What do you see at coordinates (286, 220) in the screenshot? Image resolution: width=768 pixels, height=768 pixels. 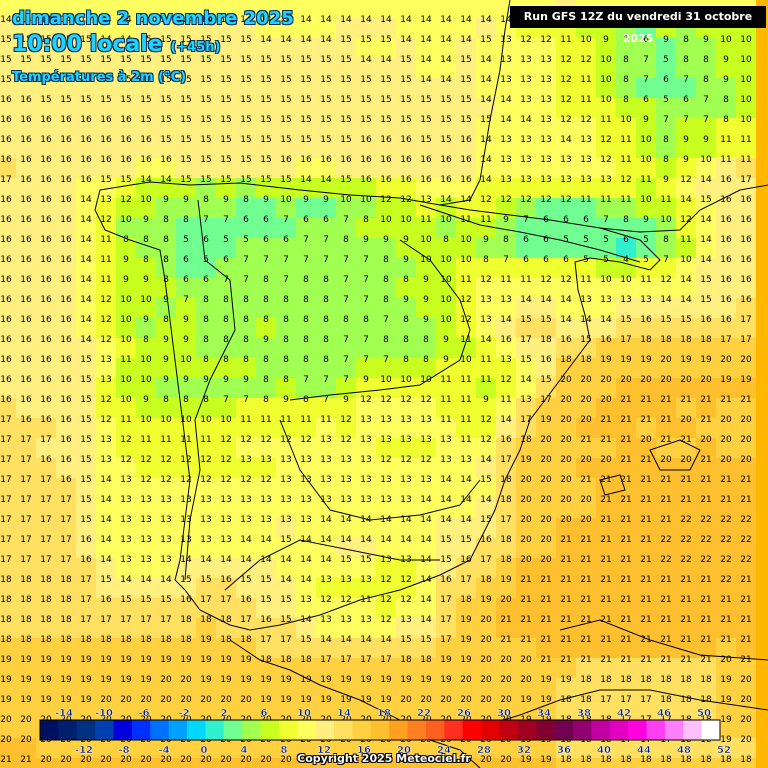 I see `temperature-value: 7` at bounding box center [286, 220].